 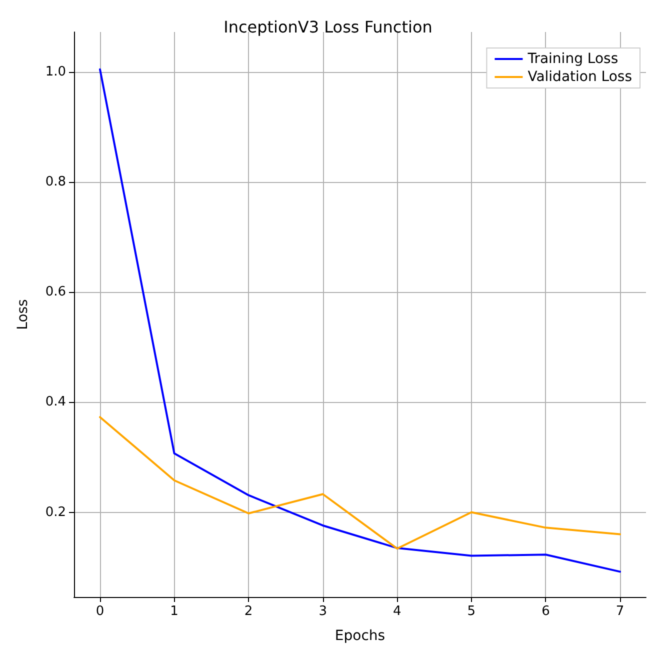 I want to click on y-tick-label: 0.2, so click(x=55, y=512).